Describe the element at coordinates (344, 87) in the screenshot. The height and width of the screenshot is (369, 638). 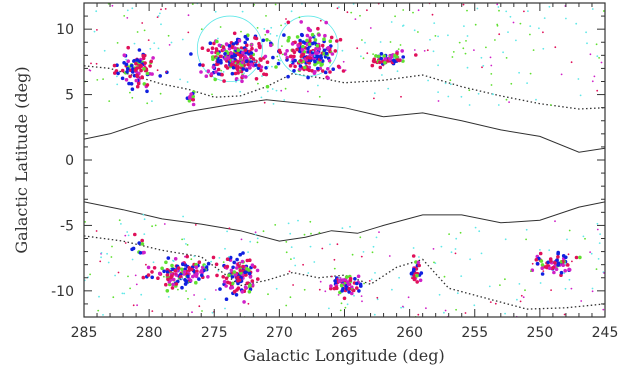
I see `dotted-contour-line` at that location.